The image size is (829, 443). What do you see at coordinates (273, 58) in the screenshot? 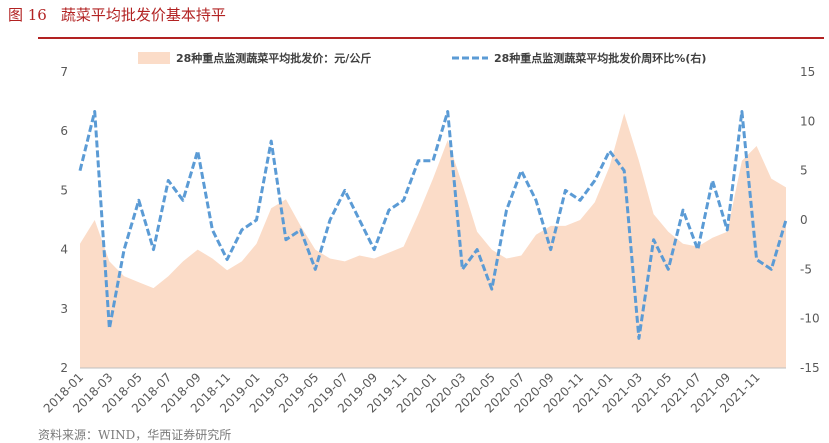
I see `legend-label-price: 28种重点监测蔬菜平均批发价：元/公斤` at bounding box center [273, 58].